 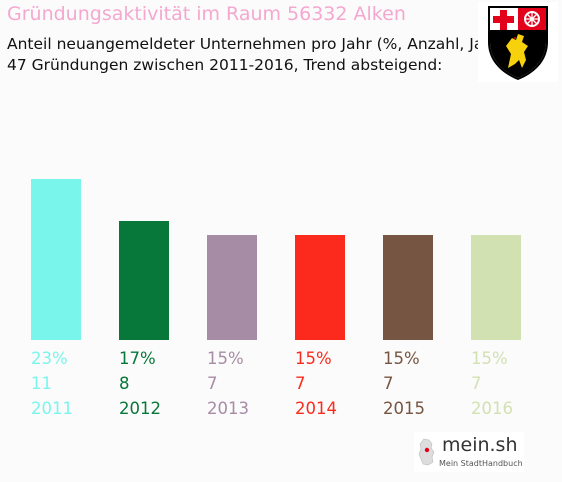 What do you see at coordinates (426, 452) in the screenshot?
I see `germany-map-icon` at bounding box center [426, 452].